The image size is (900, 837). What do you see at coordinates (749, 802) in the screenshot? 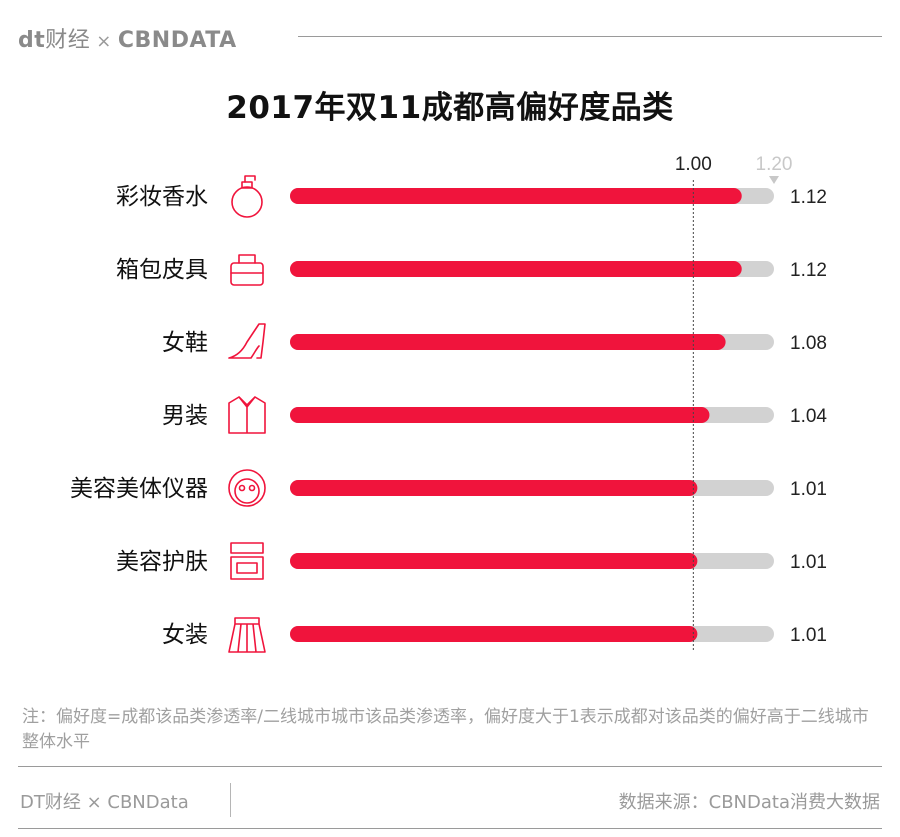
I see `data-source: 数据来源：CBNData消费大数据` at bounding box center [749, 802].